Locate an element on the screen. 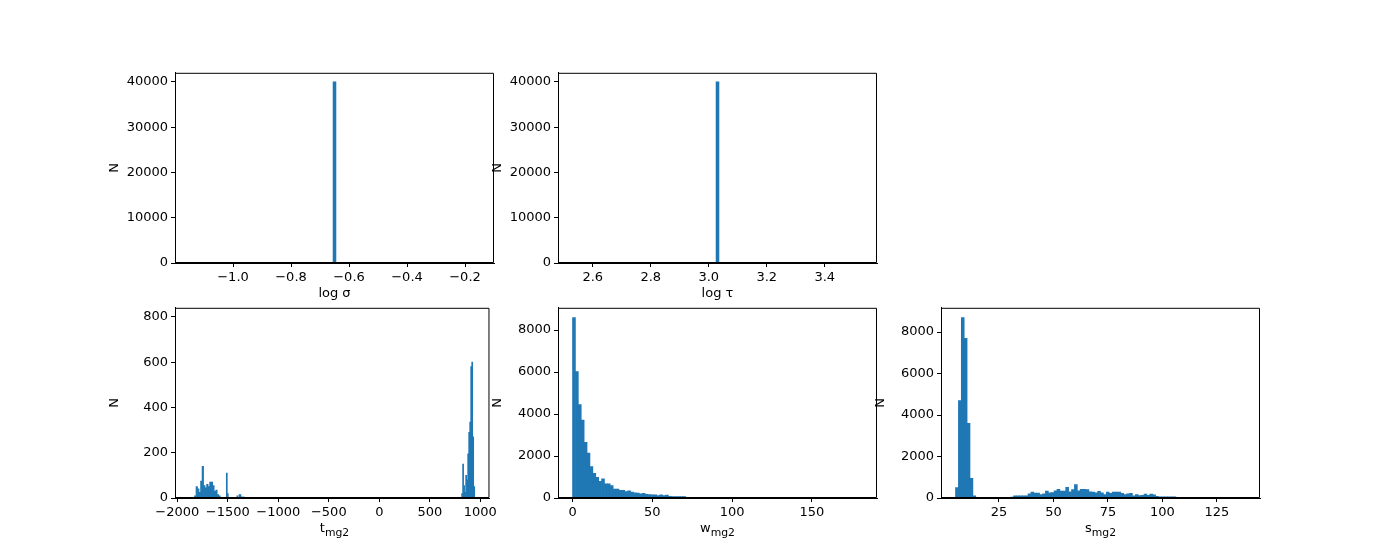 This screenshot has height=560, width=1400. x-tick-label: 3.2 is located at coordinates (767, 277).